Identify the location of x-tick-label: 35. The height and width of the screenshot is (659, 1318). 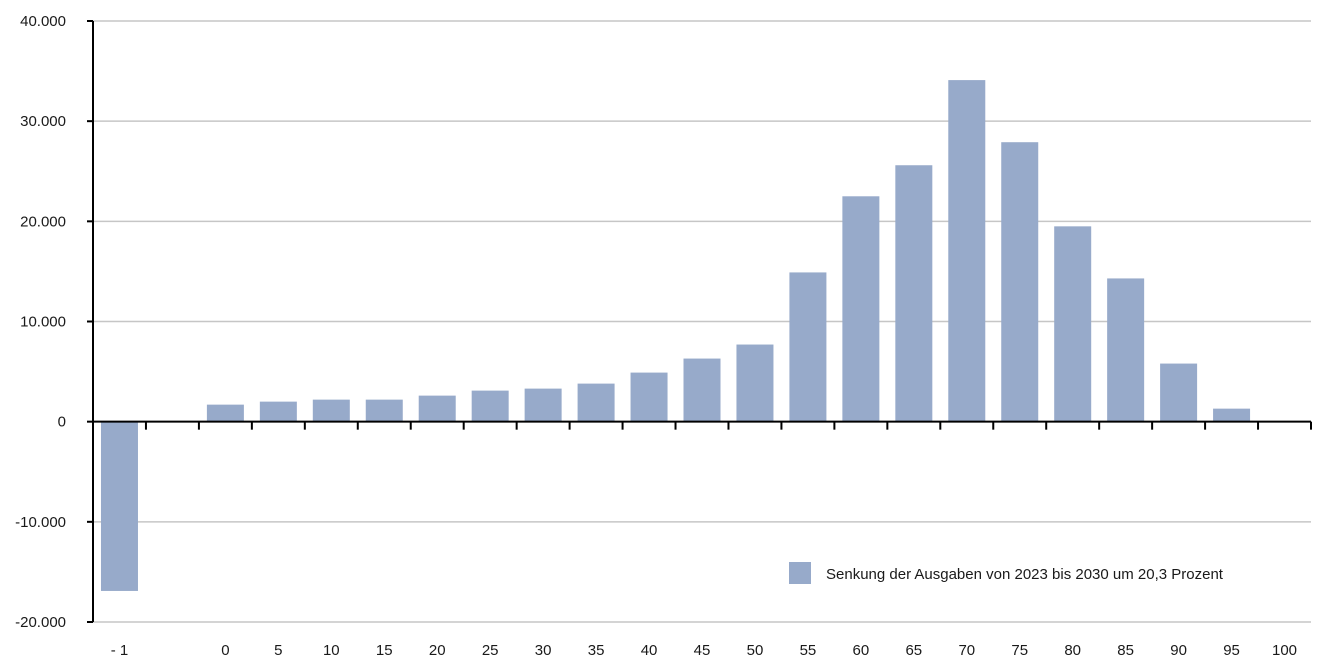
(596, 650).